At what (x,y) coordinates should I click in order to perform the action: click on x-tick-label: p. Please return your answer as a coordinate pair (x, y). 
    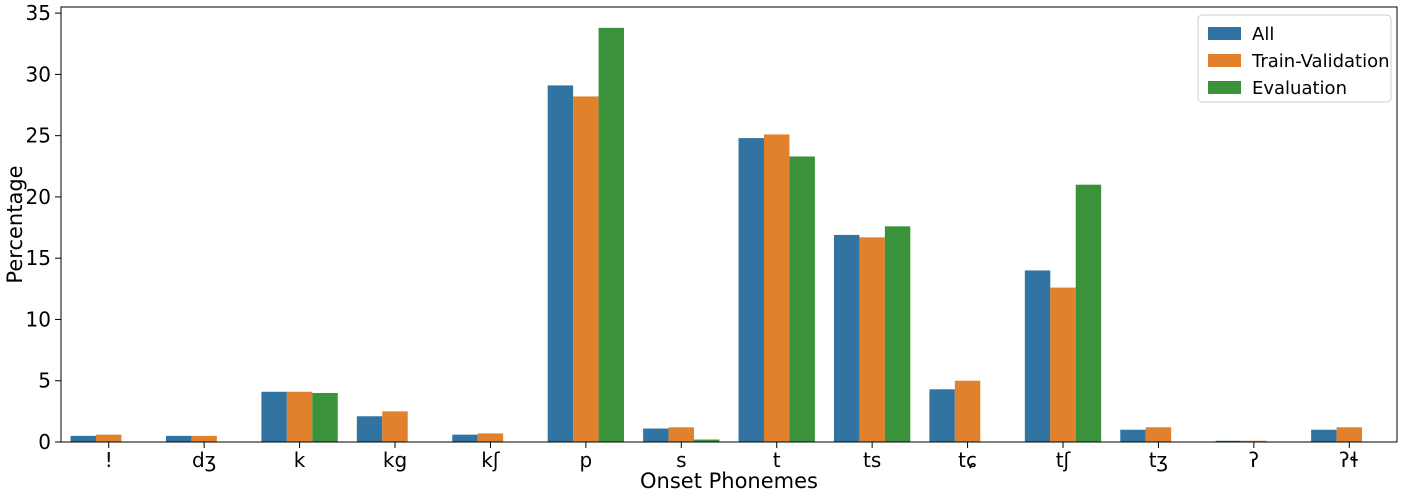
    Looking at the image, I should click on (586, 460).